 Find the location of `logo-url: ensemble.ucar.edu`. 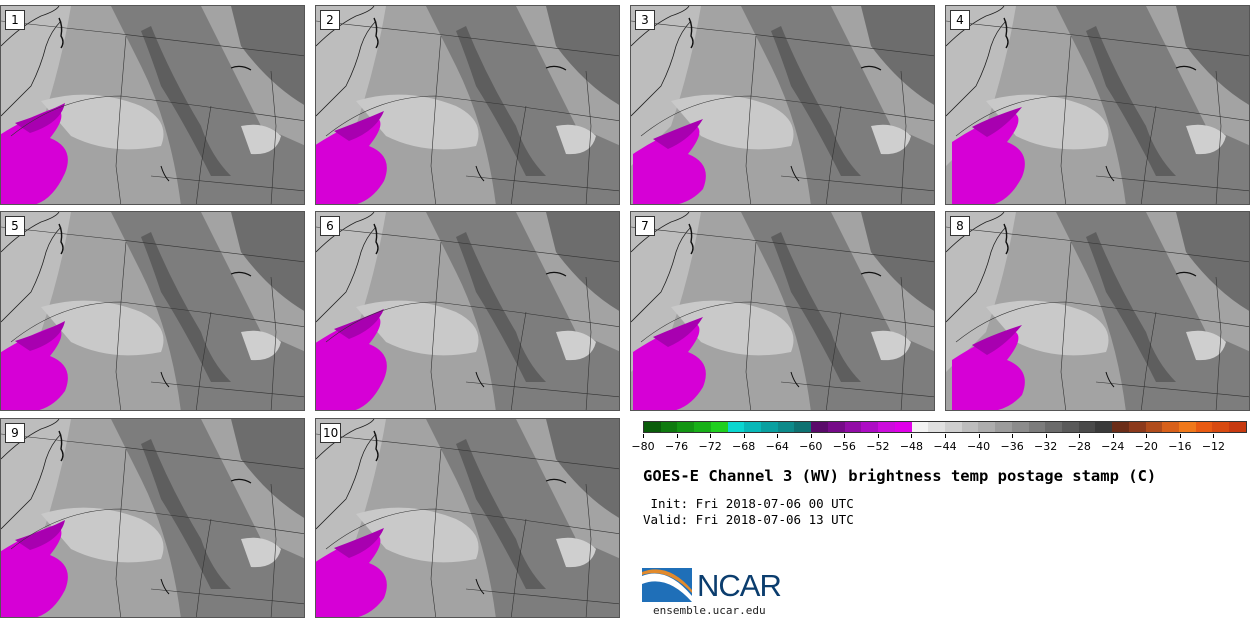

logo-url: ensemble.ucar.edu is located at coordinates (709, 610).